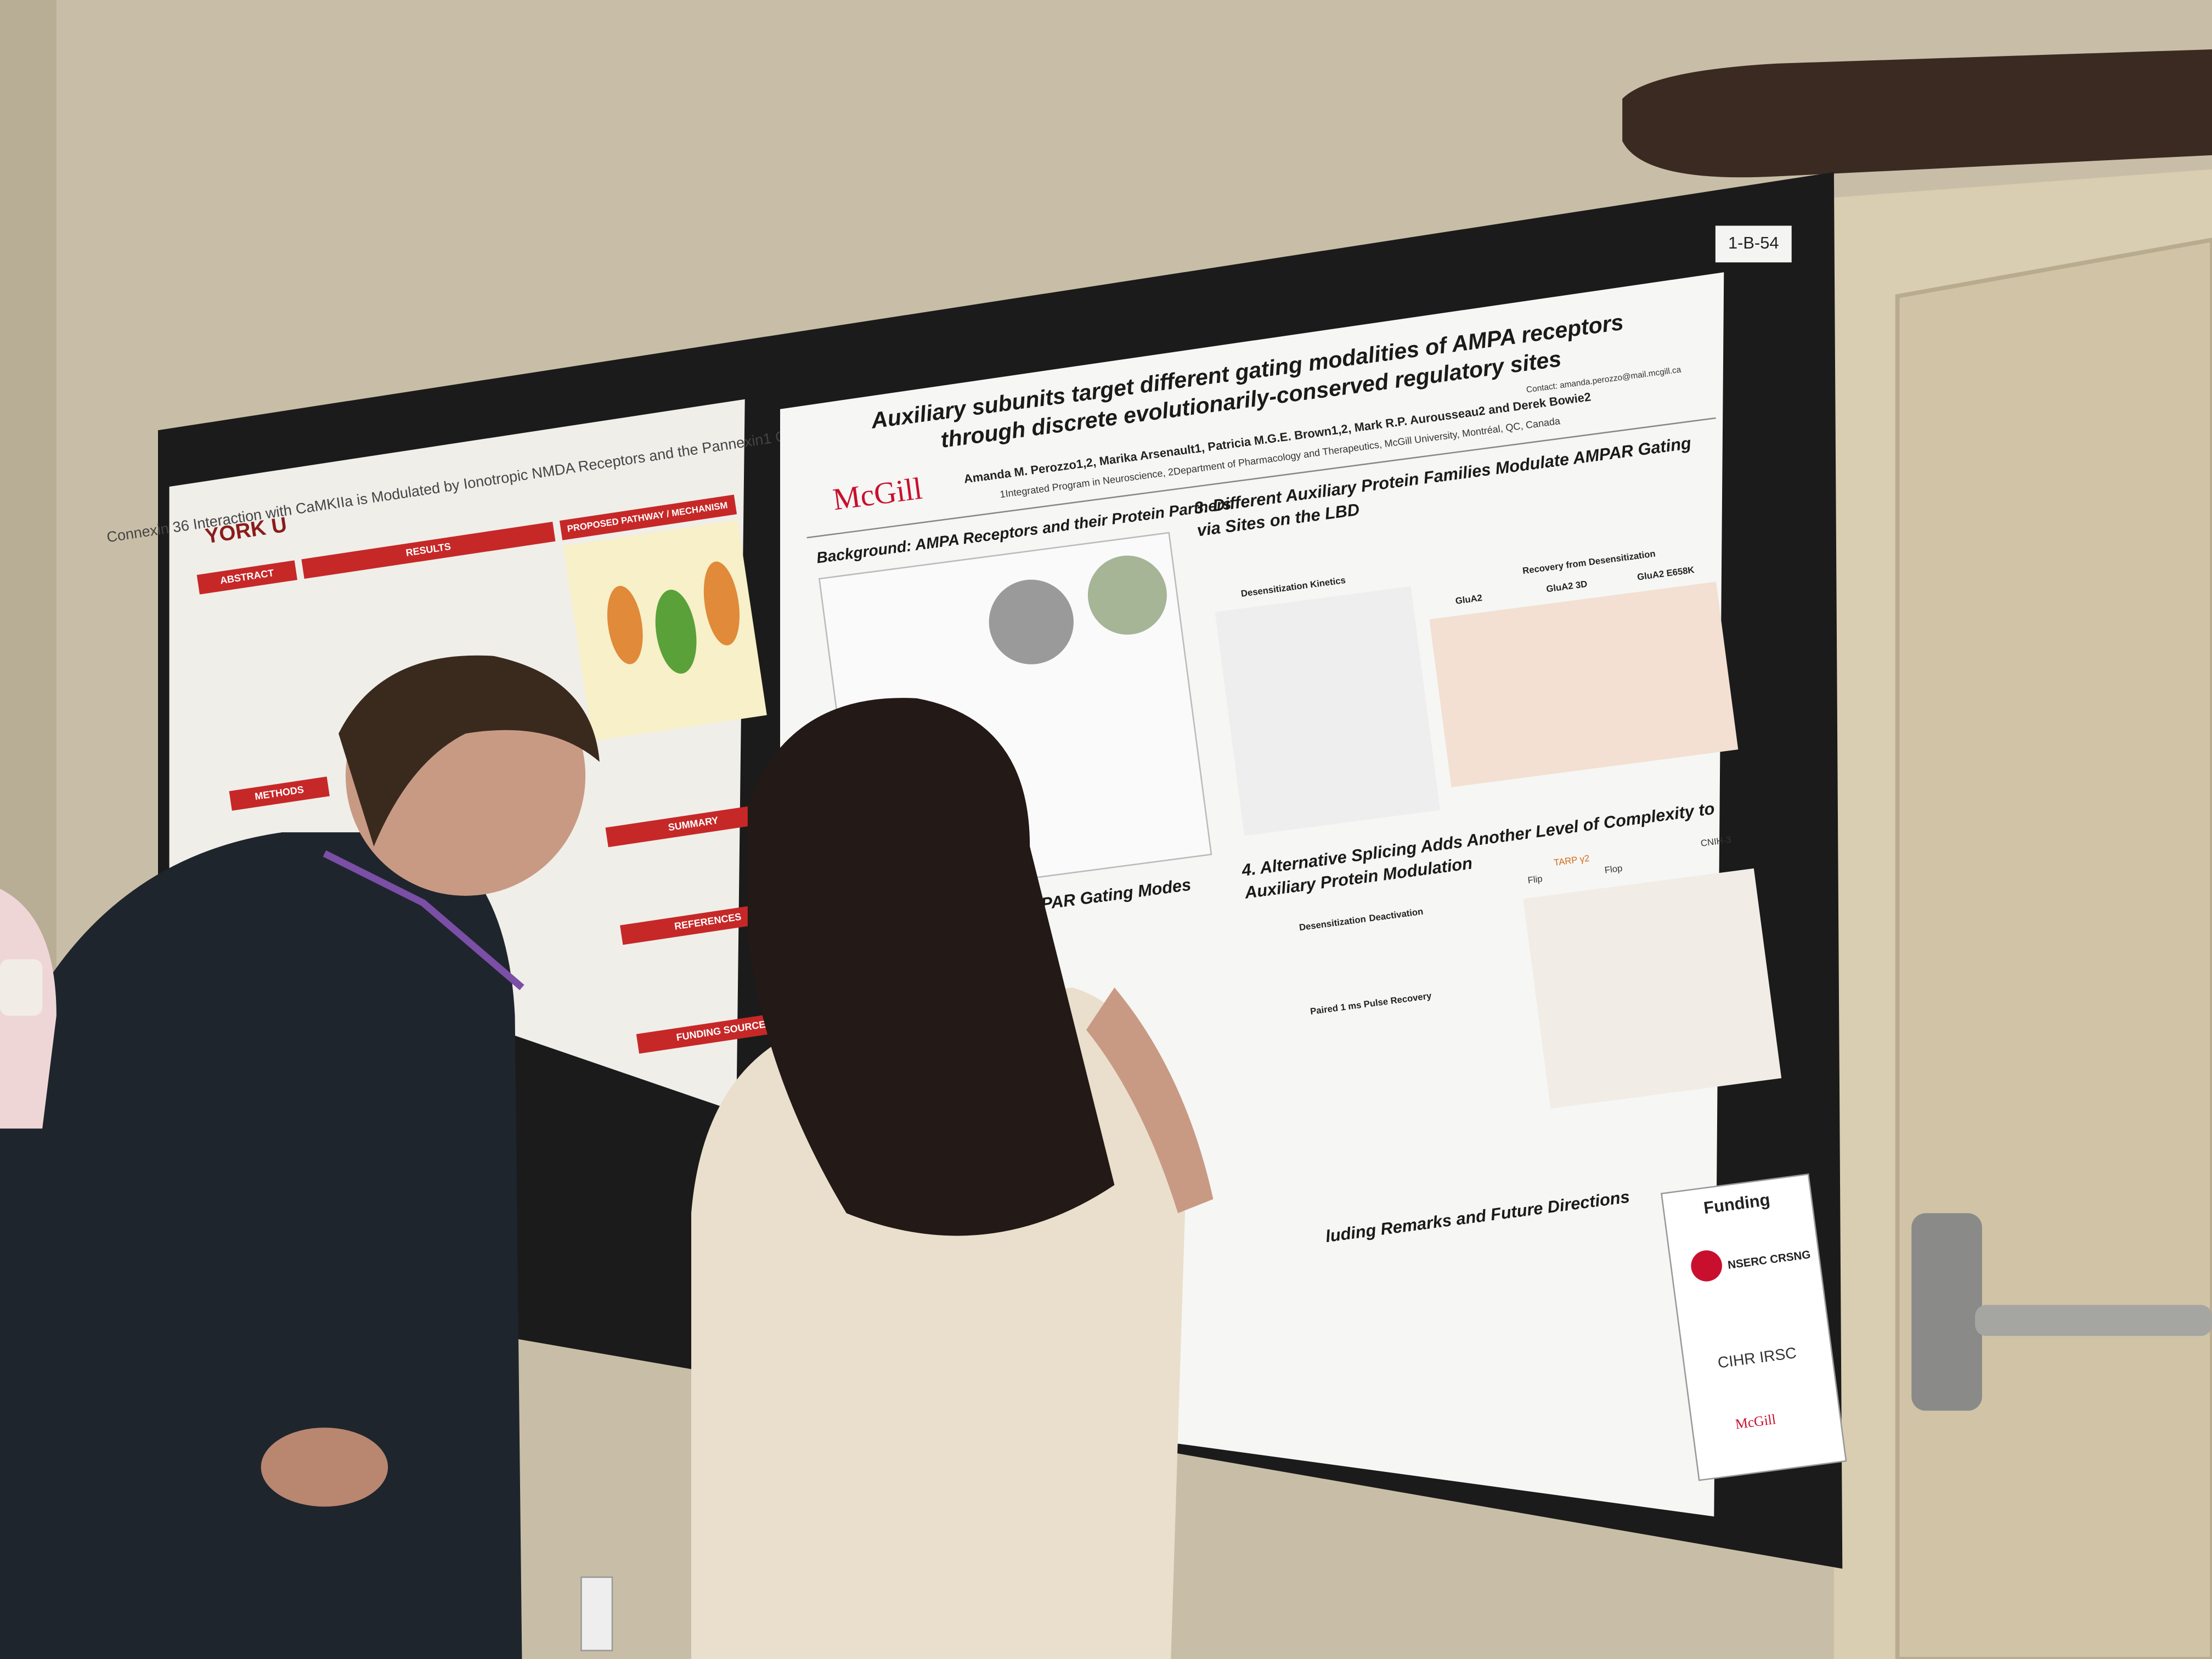  I want to click on nserc-logo, so click(1706, 1266).